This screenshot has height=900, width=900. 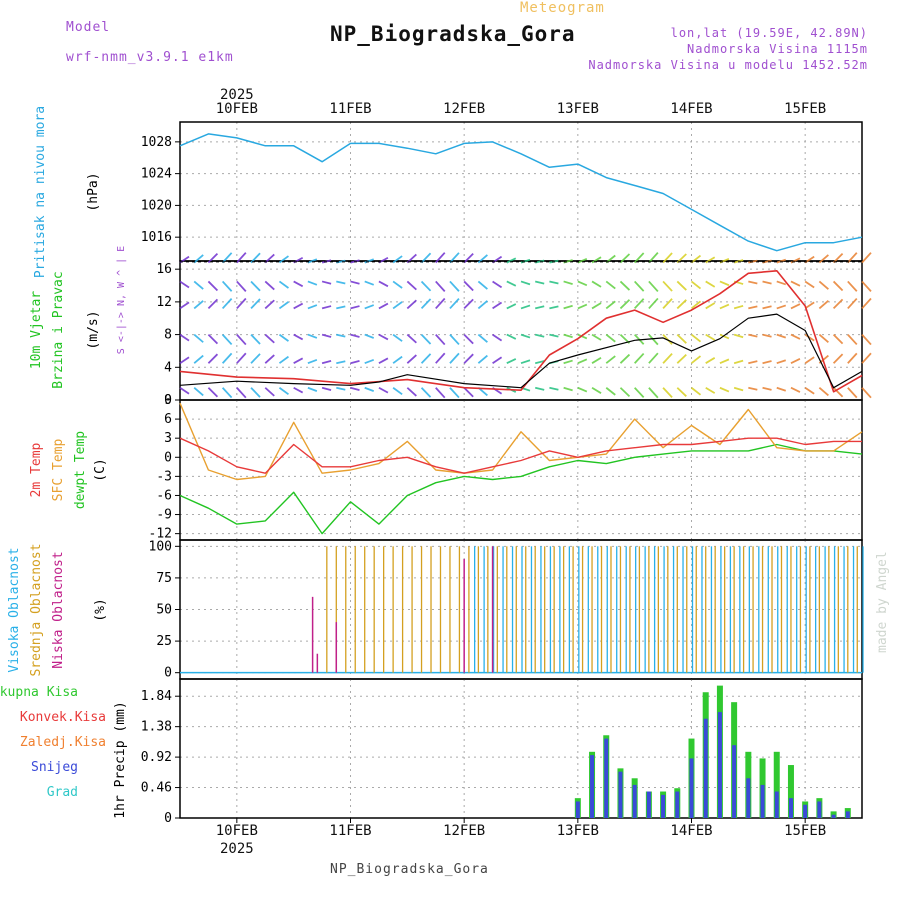 What do you see at coordinates (805, 109) in the screenshot?
I see `x-tick-label-top: 15FEB` at bounding box center [805, 109].